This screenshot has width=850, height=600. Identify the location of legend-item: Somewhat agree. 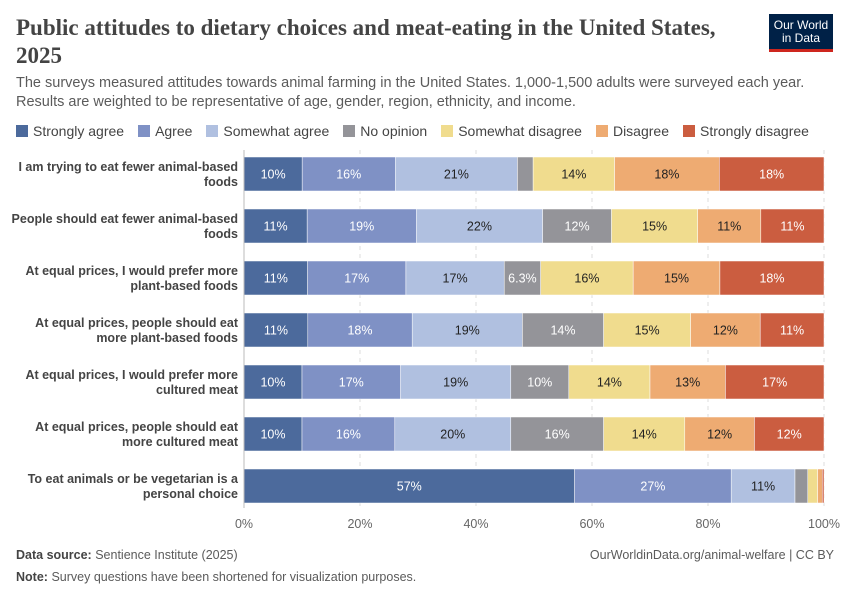
(267, 131).